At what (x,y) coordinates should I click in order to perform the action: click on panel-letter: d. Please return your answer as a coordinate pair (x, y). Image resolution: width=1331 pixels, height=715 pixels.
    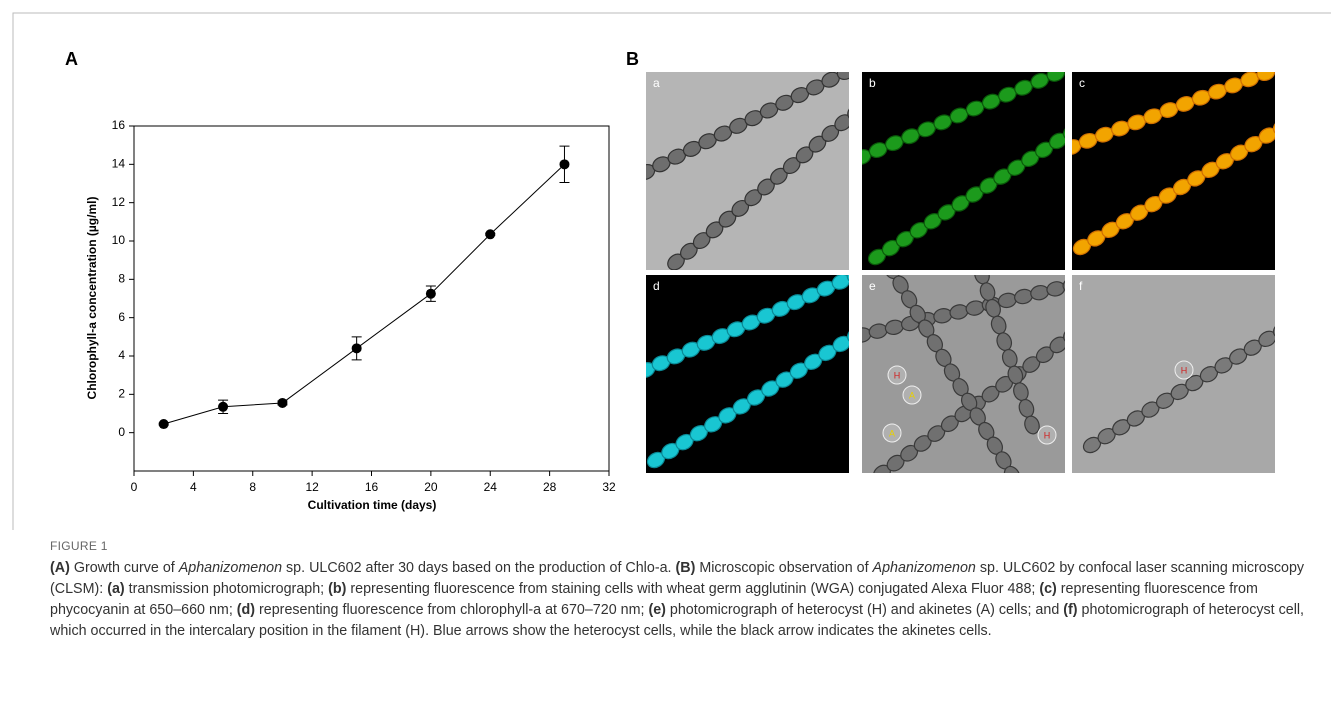
    Looking at the image, I should click on (656, 286).